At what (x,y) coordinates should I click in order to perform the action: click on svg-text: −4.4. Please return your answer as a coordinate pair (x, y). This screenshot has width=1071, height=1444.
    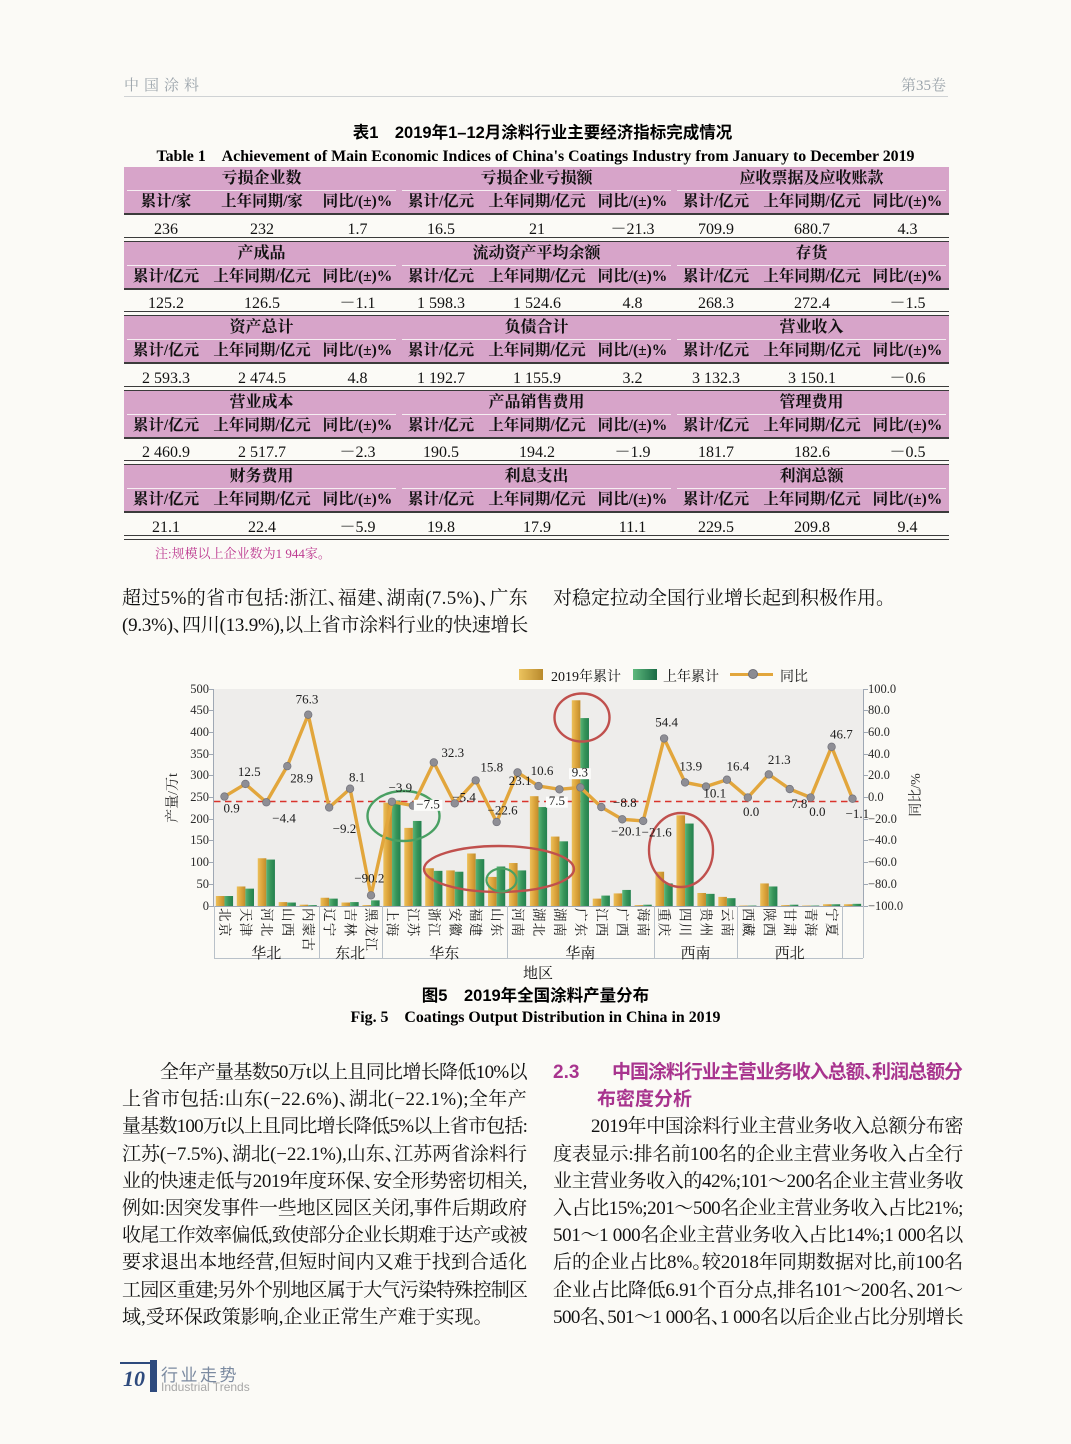
    Looking at the image, I should click on (284, 818).